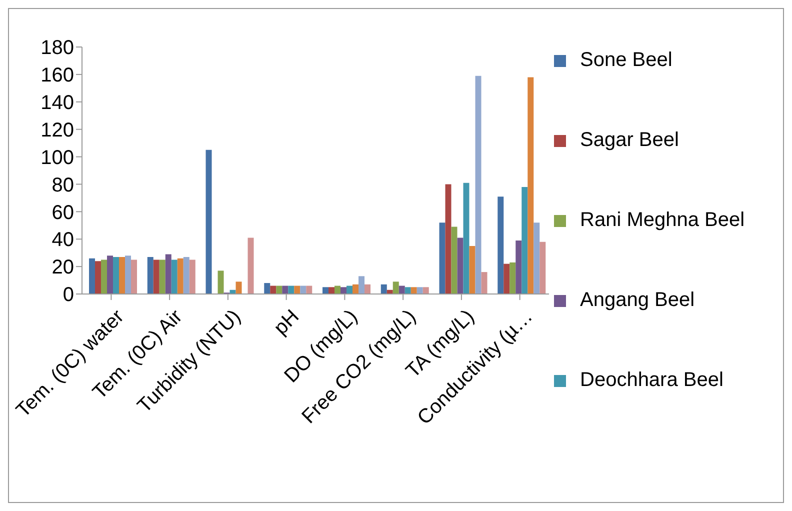 The image size is (792, 511). I want to click on y-tick-label: 160, so click(57, 75).